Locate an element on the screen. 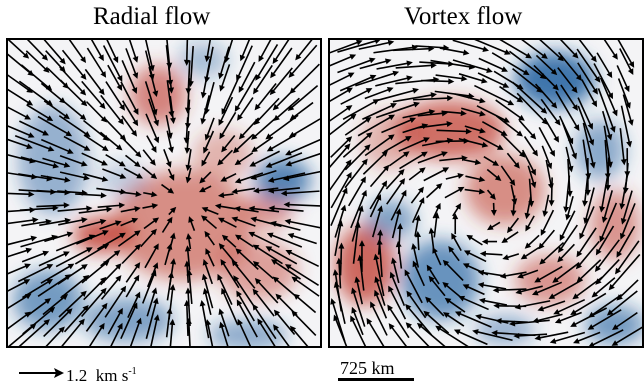 This screenshot has width=644, height=387. vortex-flow-title: Vortex flow is located at coordinates (463, 16).